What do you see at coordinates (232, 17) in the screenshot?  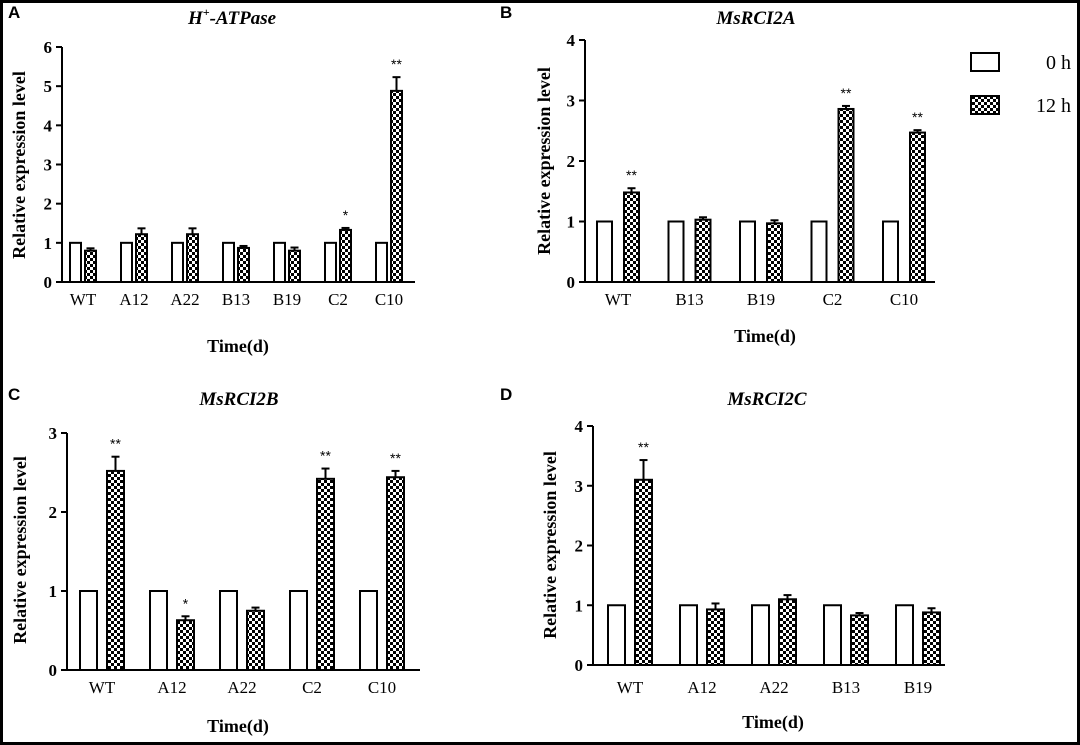 I see `chart-title: H+-ATPase` at bounding box center [232, 17].